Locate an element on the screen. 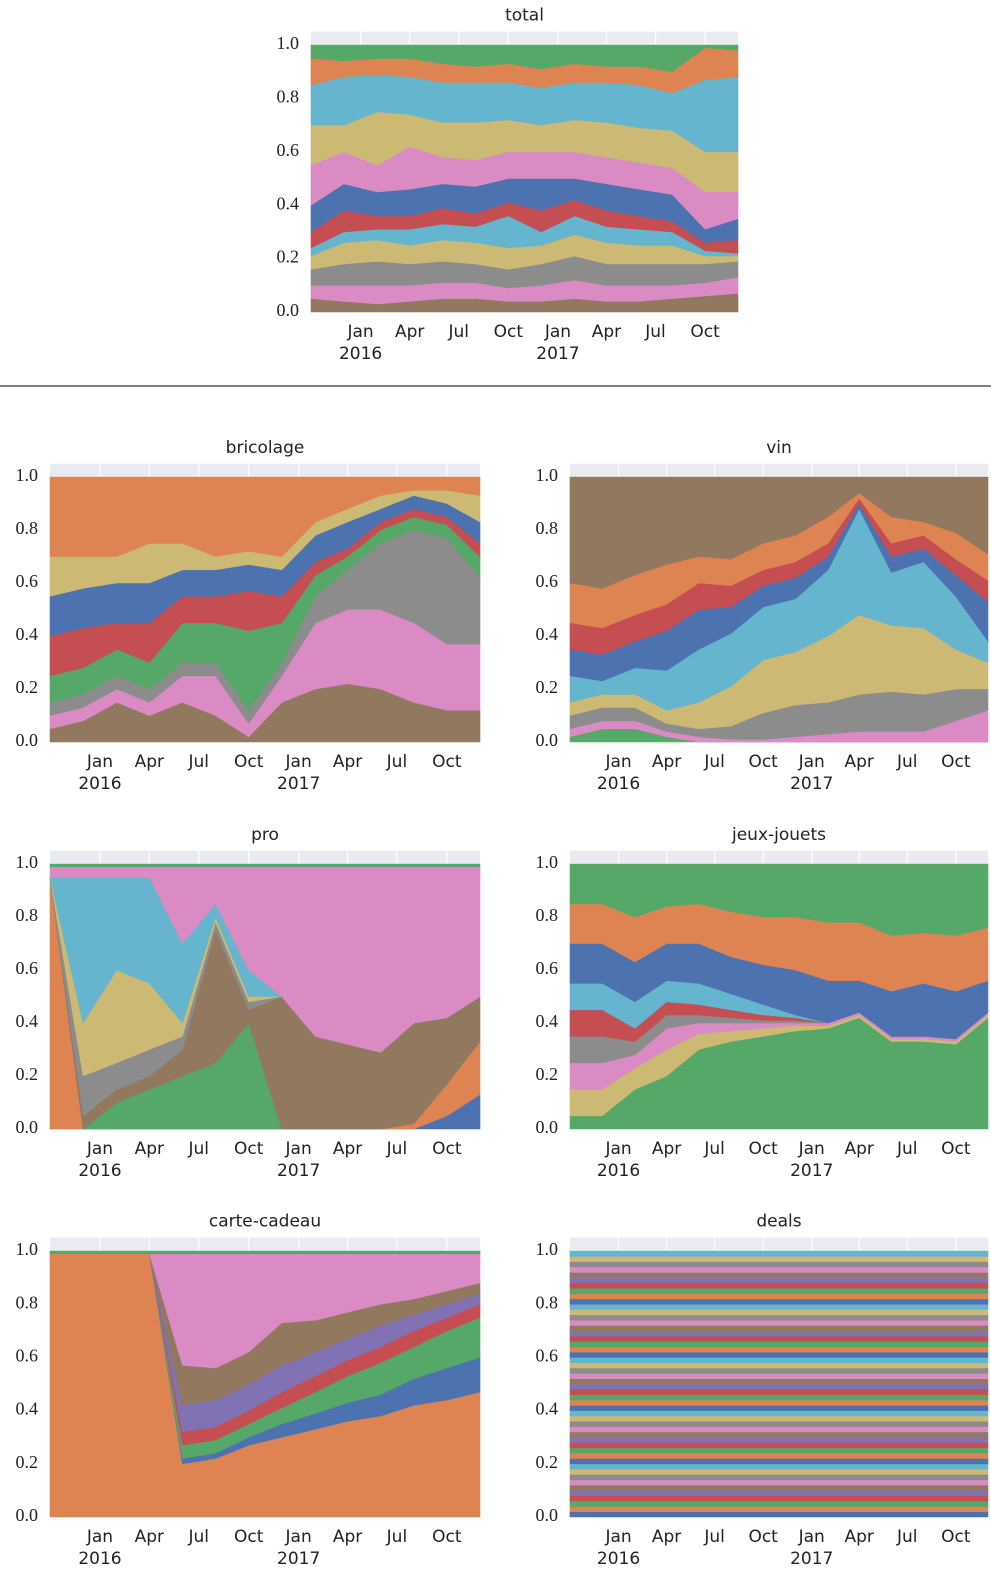 Image resolution: width=991 pixels, height=1573 pixels. chart-title: bricolage is located at coordinates (265, 448).